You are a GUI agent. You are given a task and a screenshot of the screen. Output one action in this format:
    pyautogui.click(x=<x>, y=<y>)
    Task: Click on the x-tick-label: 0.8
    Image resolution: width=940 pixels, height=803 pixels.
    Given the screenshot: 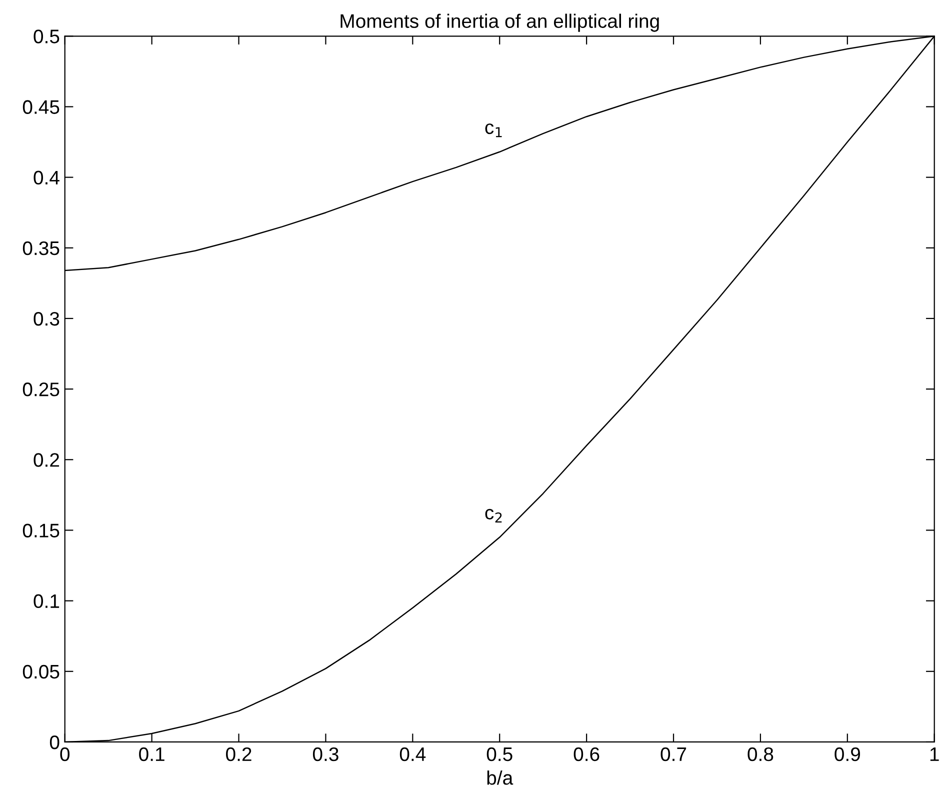 What is the action you would take?
    pyautogui.click(x=761, y=754)
    